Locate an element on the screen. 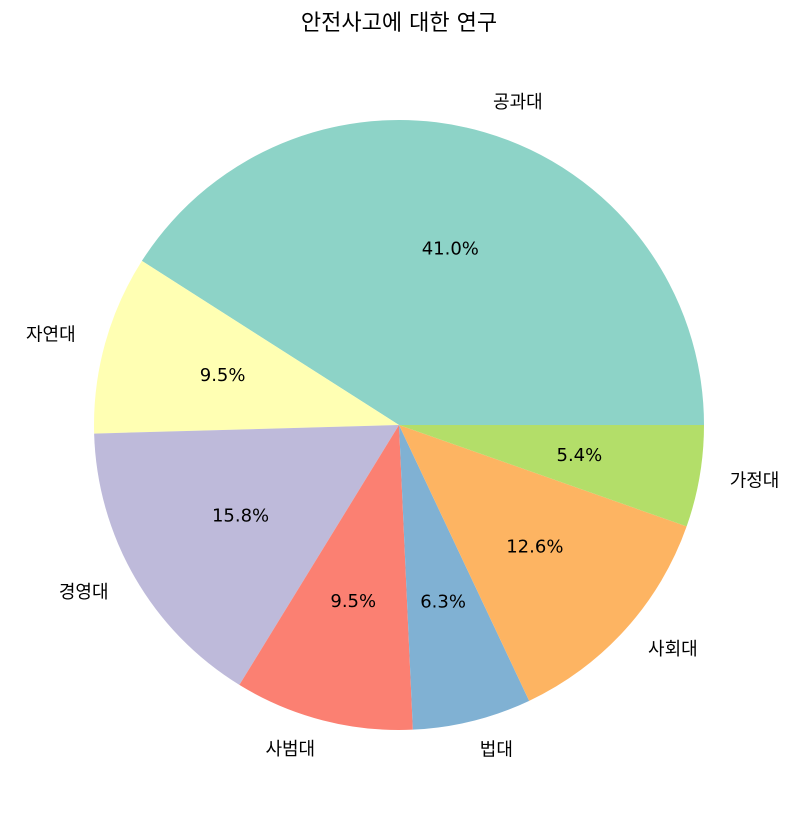 This screenshot has width=802, height=824. slice-label: 사회대 is located at coordinates (673, 649).